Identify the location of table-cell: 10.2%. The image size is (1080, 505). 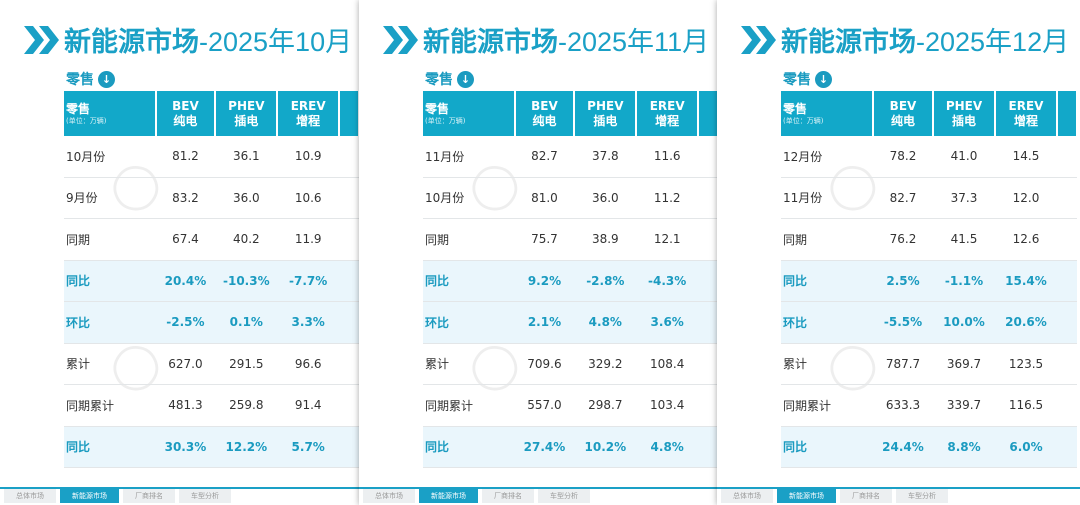
(605, 447).